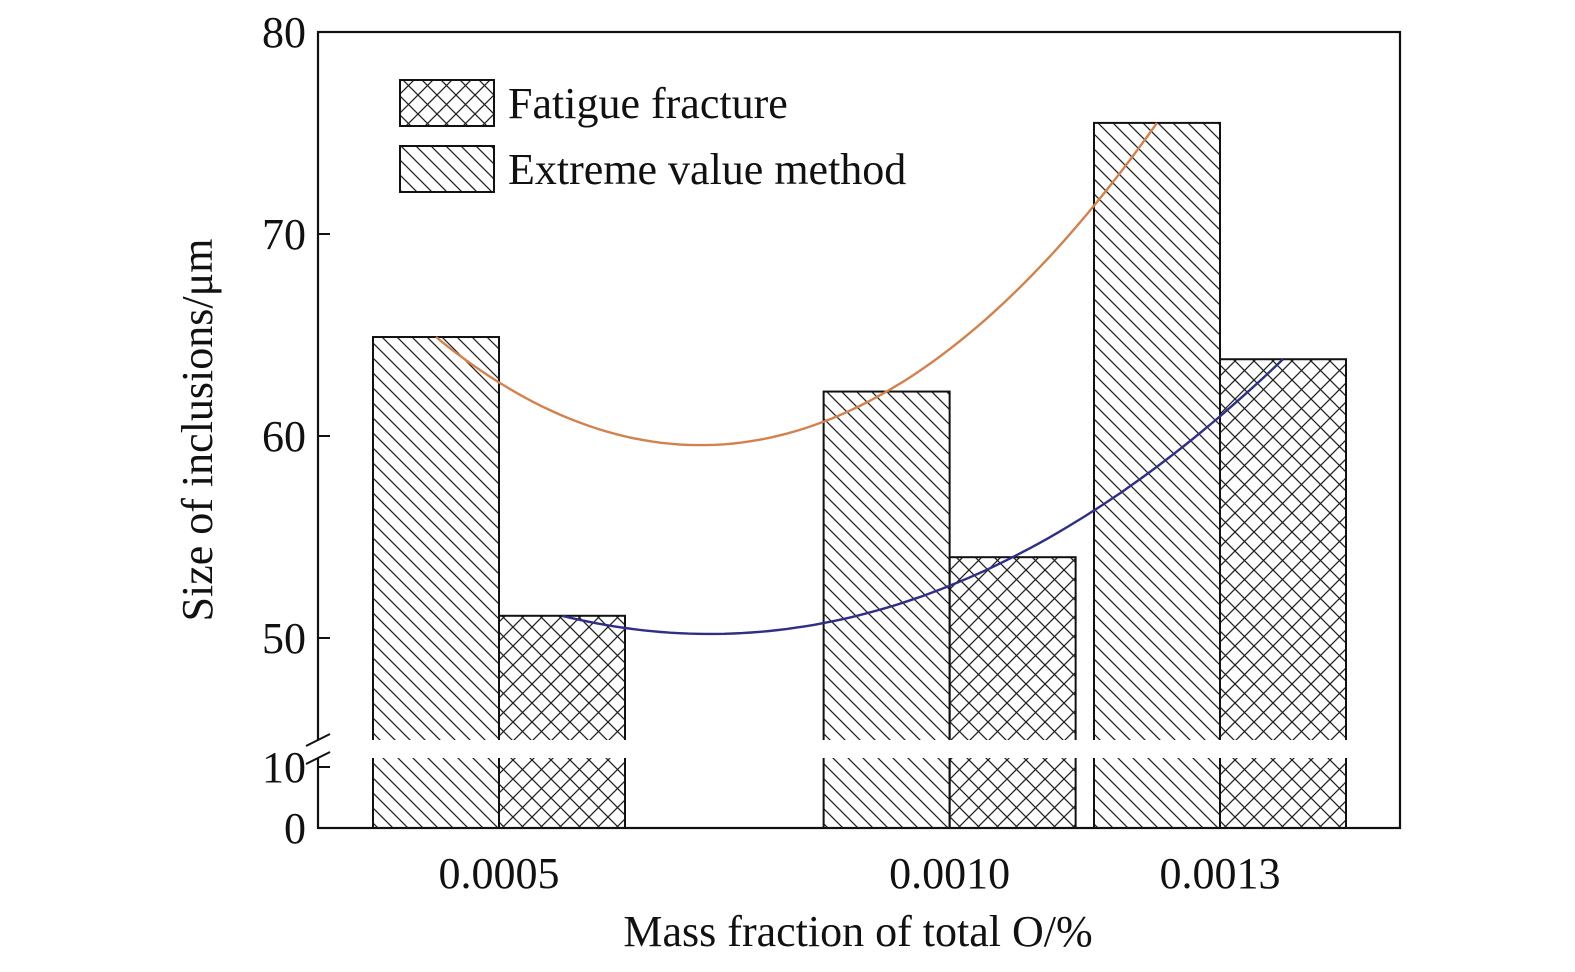 This screenshot has width=1575, height=972. Describe the element at coordinates (648, 103) in the screenshot. I see `legend-label-fatigue-fracture: Fatigue fracture` at that location.